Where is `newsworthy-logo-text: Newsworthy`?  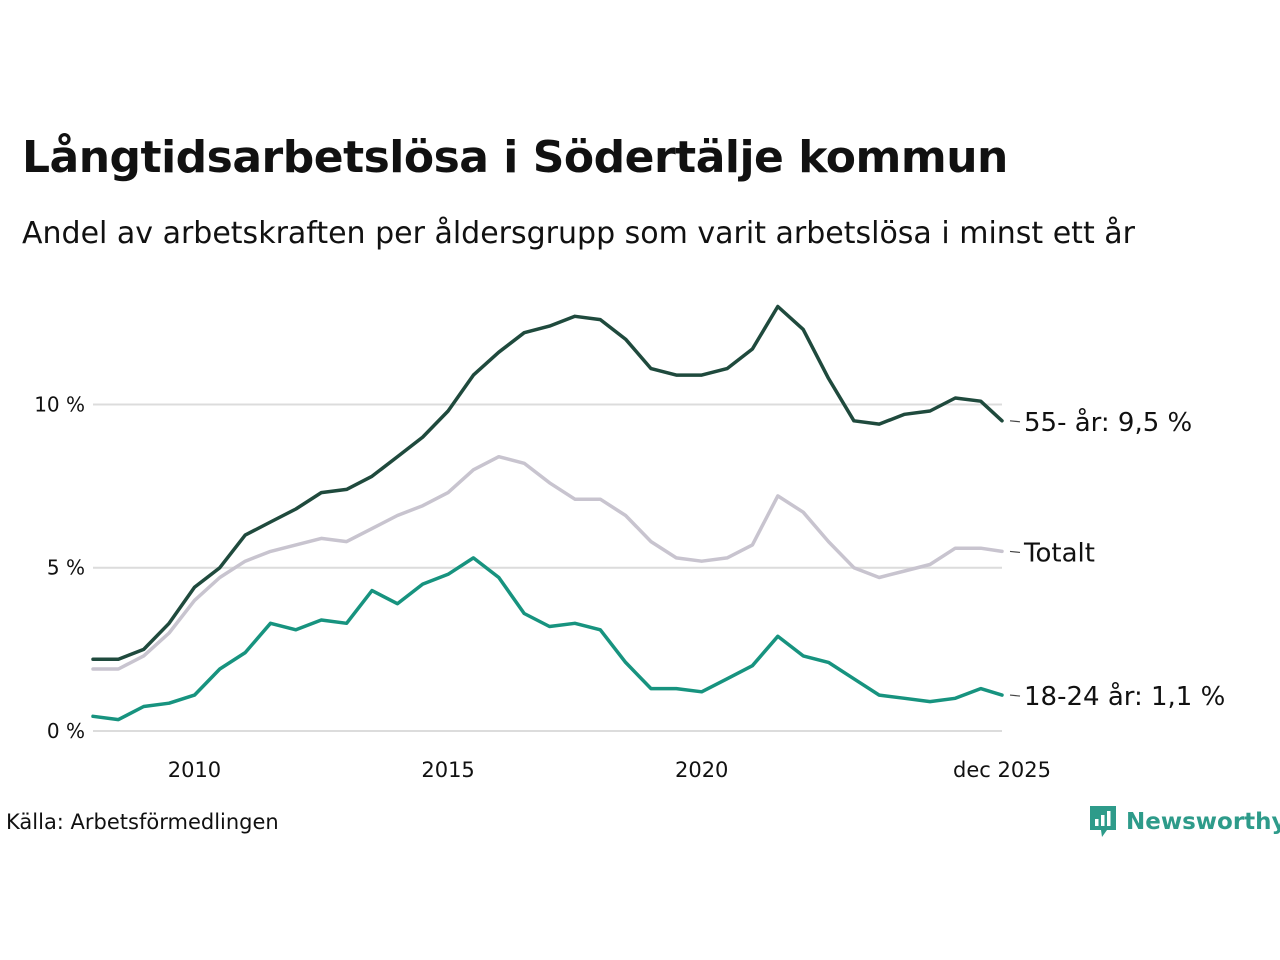
newsworthy-logo-text: Newsworthy is located at coordinates (1203, 822).